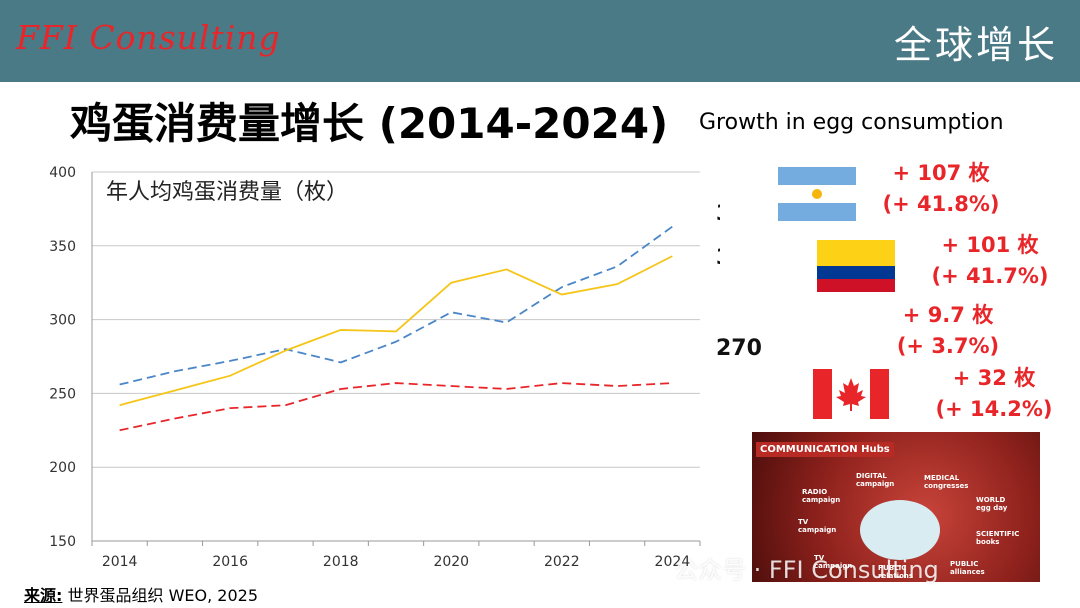 The width and height of the screenshot is (1080, 608). I want to click on y-tick-label: 200, so click(62, 468).